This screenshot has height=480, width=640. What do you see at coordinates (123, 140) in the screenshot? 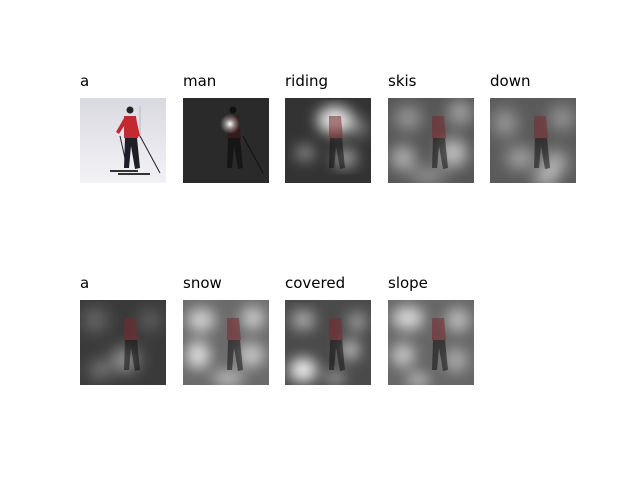
I see `photo-original` at bounding box center [123, 140].